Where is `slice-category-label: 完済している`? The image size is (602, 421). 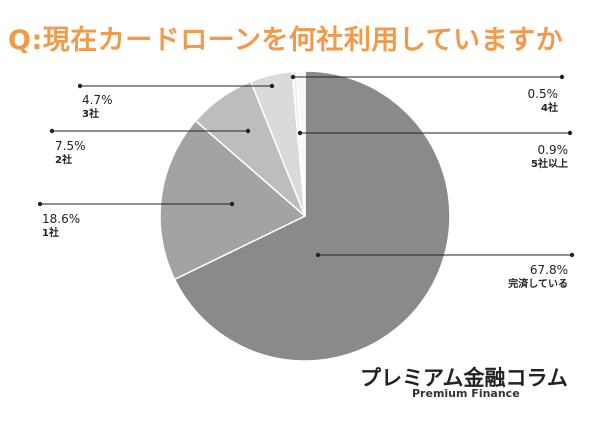
slice-category-label: 完済している is located at coordinates (538, 283).